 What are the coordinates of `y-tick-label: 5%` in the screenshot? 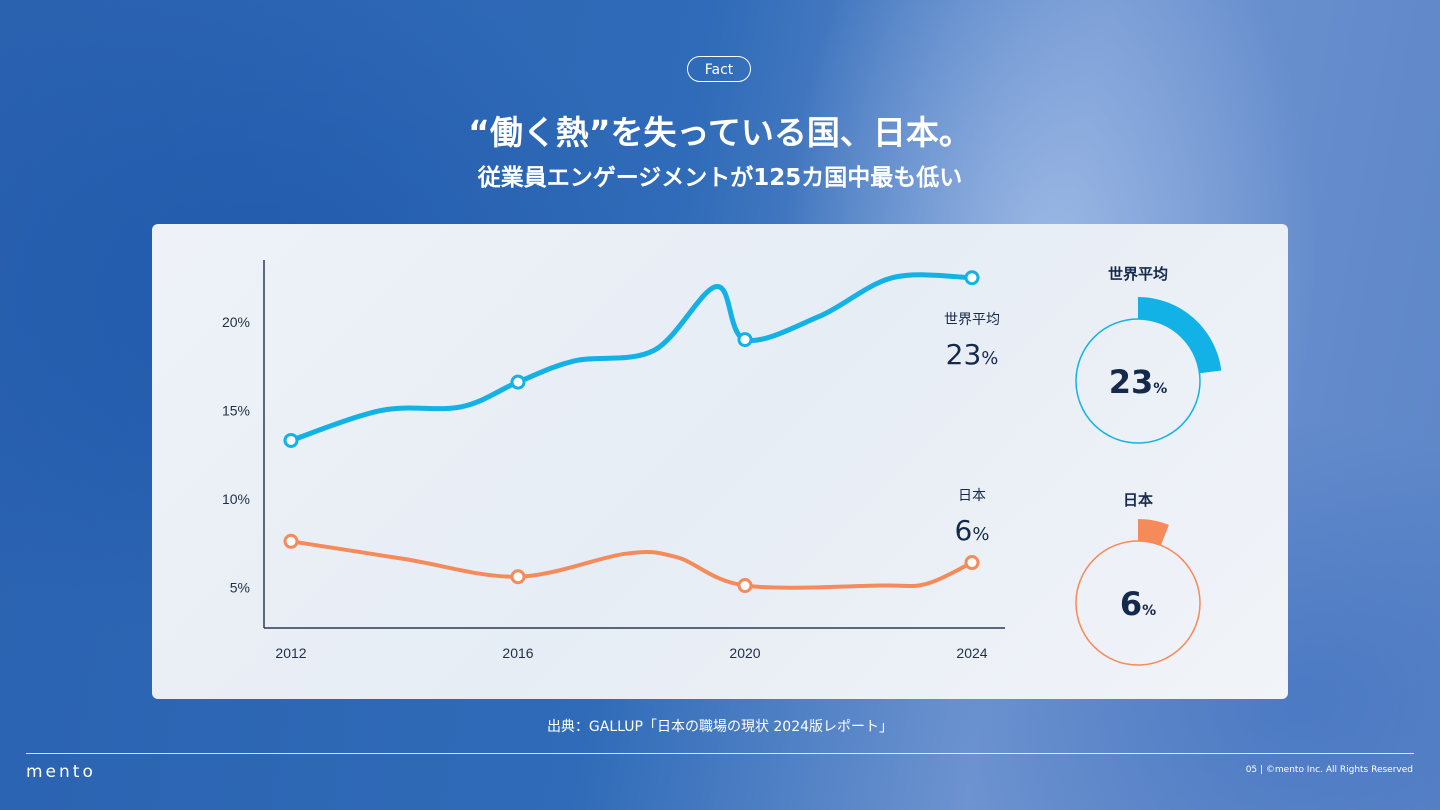 It's located at (240, 587).